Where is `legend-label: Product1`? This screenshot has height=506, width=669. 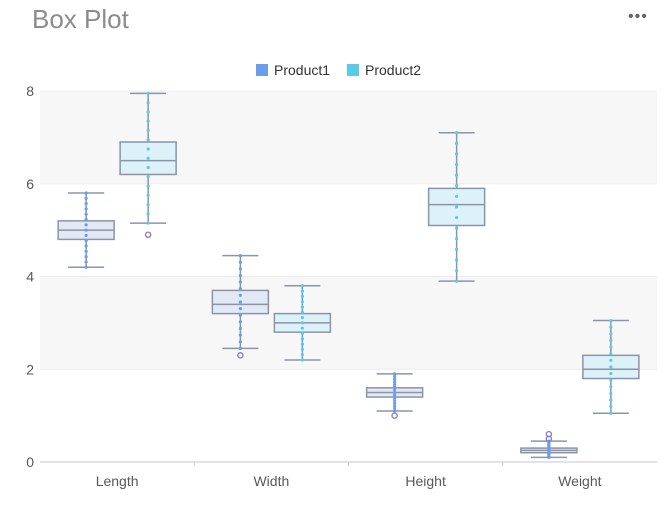
legend-label: Product1 is located at coordinates (302, 70).